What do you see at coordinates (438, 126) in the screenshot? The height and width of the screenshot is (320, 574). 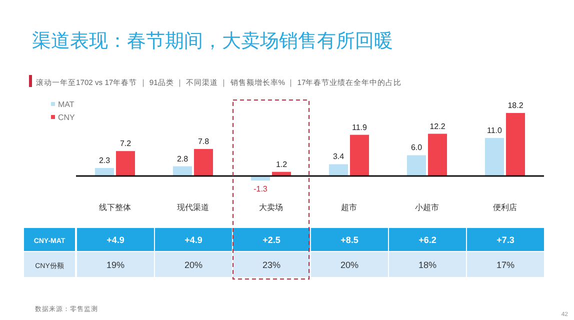 I see `data-label: 12.2` at bounding box center [438, 126].